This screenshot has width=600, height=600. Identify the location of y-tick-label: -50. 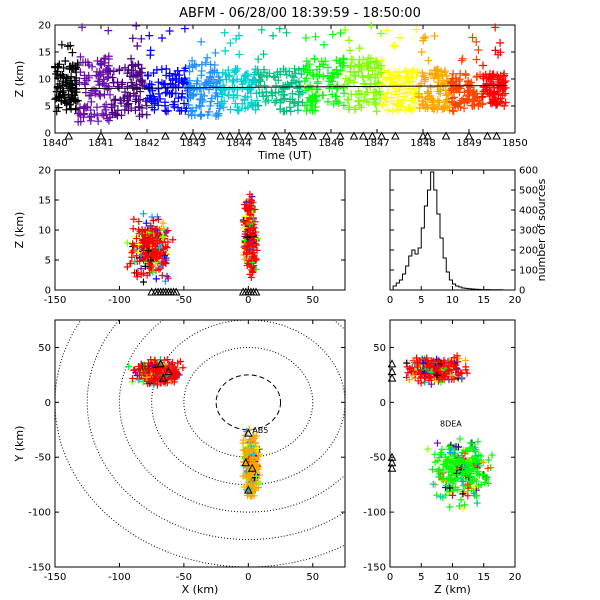
(43, 458).